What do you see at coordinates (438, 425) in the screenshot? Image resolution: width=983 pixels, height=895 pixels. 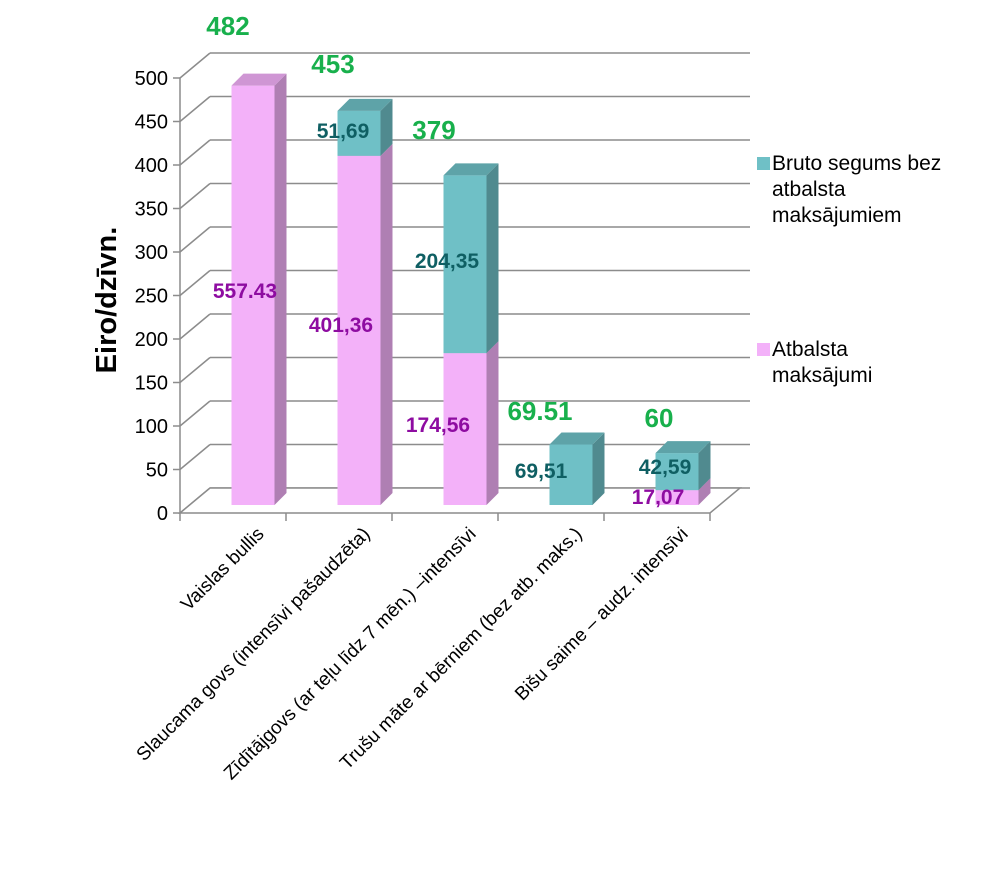 I see `segment-label: 174,56` at bounding box center [438, 425].